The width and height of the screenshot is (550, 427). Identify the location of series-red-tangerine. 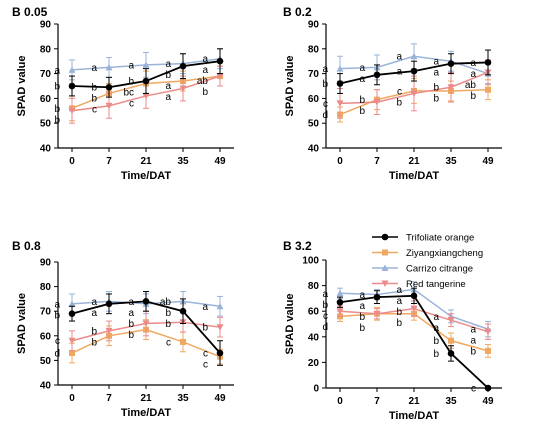
(146, 94).